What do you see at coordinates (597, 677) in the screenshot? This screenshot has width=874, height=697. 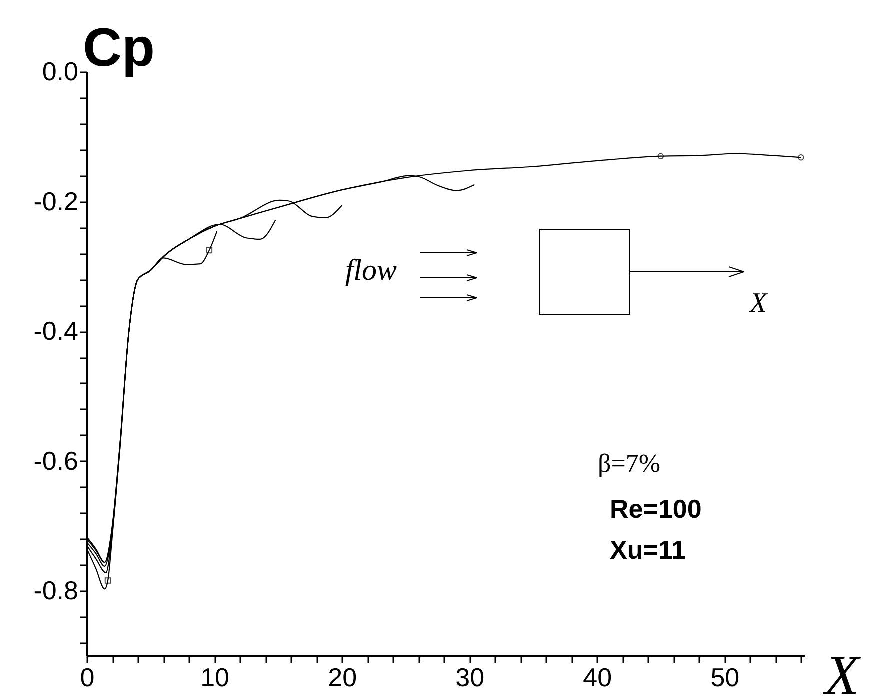 I see `x-tick-label: 40` at bounding box center [597, 677].